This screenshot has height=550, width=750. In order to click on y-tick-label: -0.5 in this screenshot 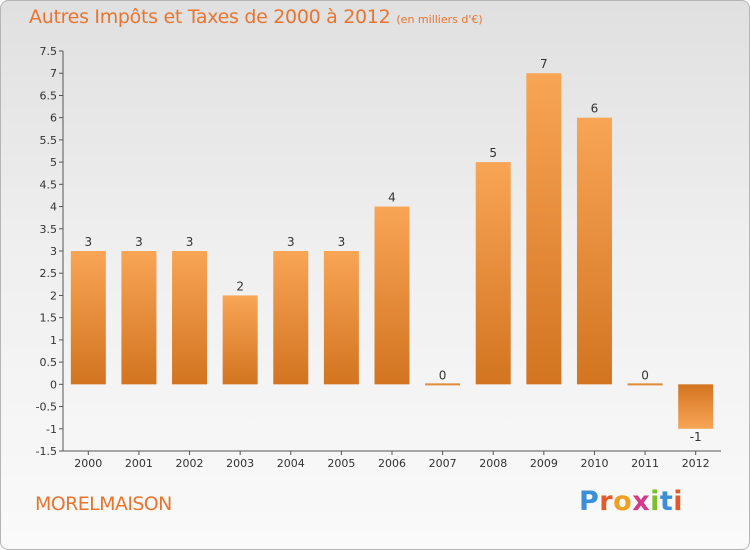, I will do `click(46, 407)`.